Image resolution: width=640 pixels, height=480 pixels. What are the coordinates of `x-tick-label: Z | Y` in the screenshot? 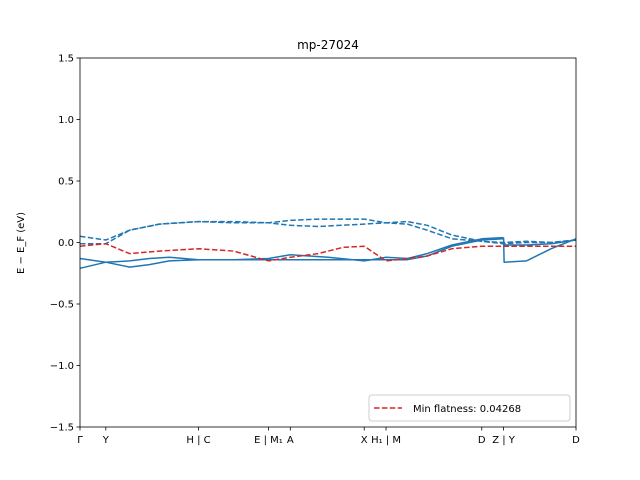 It's located at (504, 440).